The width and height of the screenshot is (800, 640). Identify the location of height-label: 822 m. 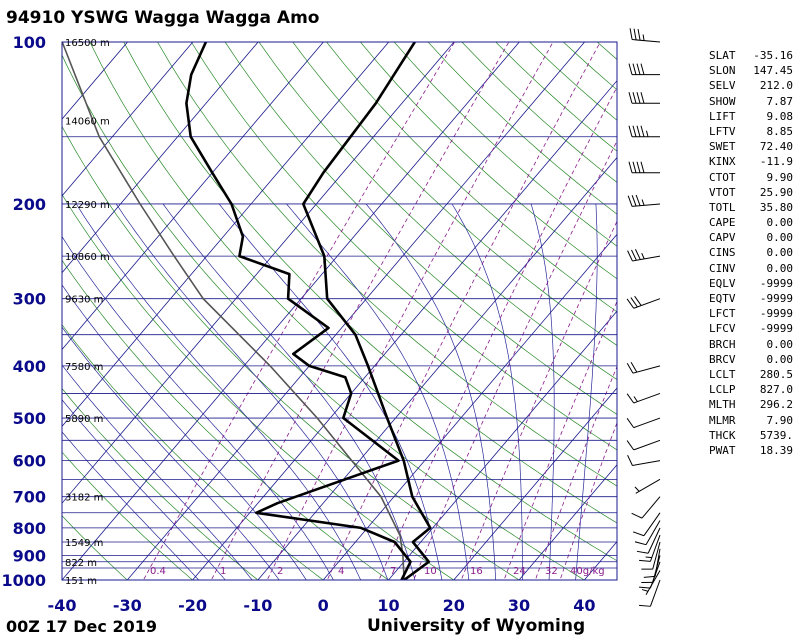
(81, 563).